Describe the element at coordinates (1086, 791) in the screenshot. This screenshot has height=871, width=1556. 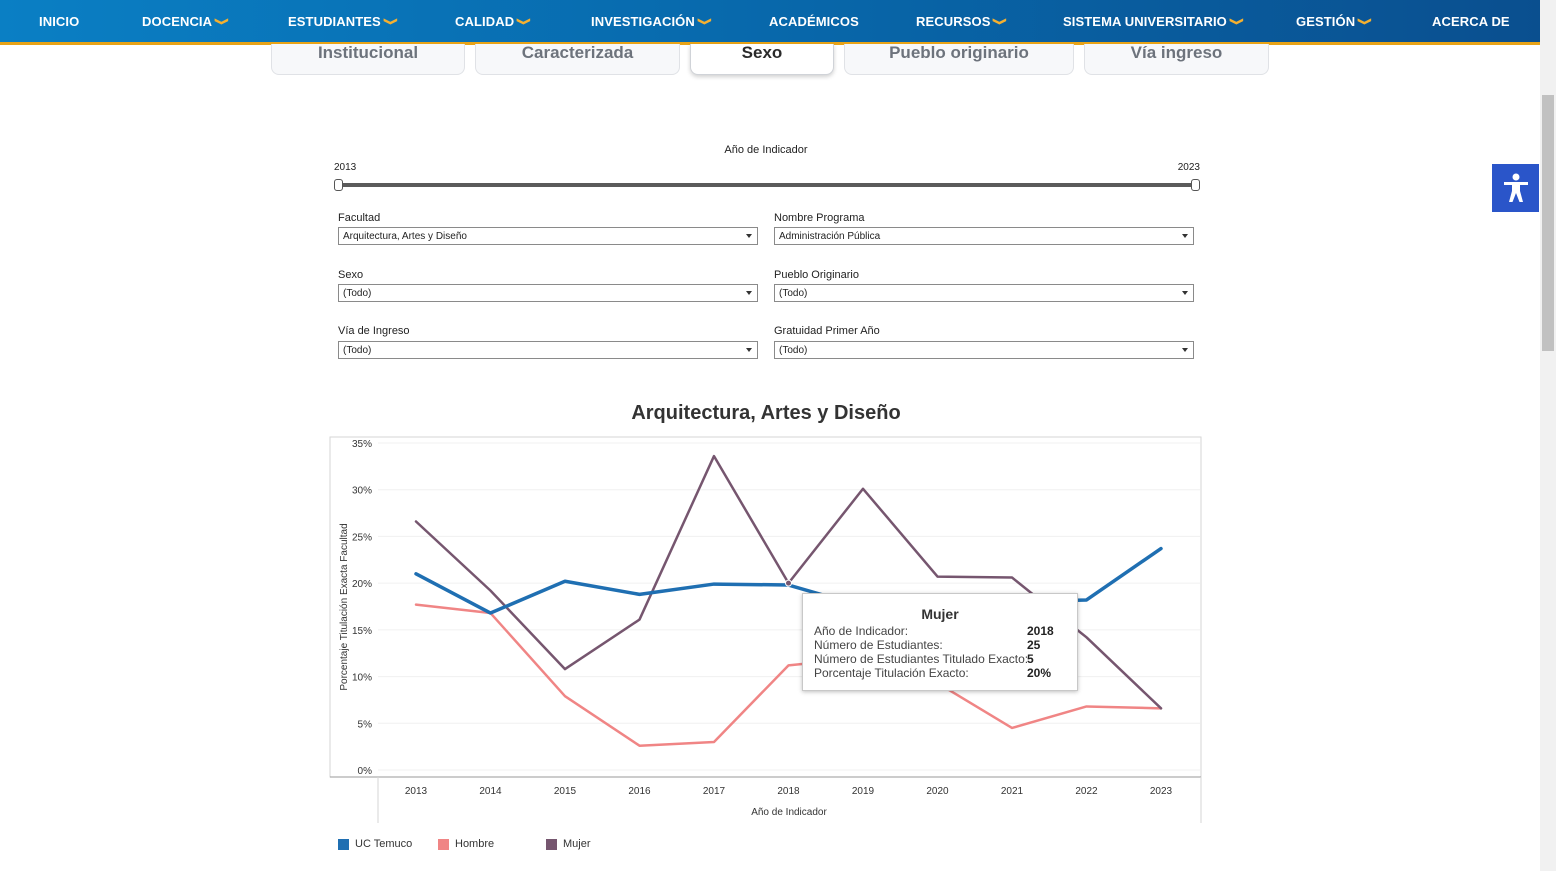
I see `x-tick-label: 2022` at that location.